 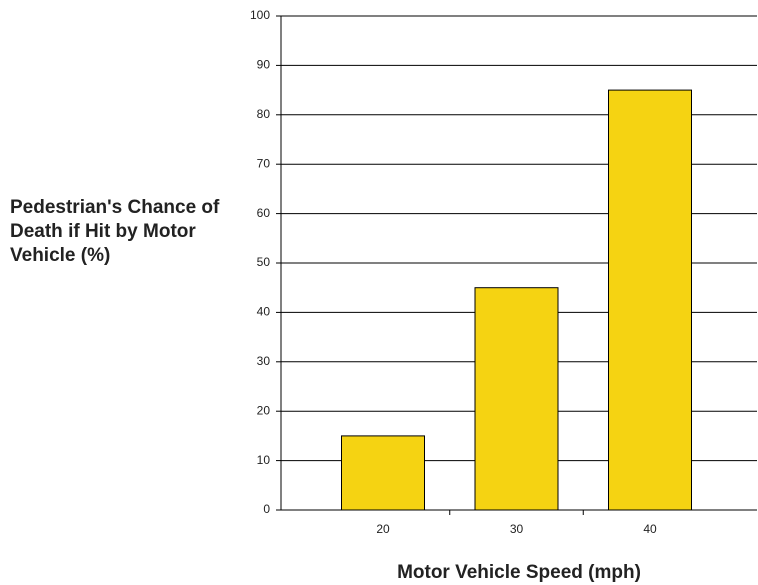 What do you see at coordinates (266, 509) in the screenshot?
I see `y-tick-label: 0` at bounding box center [266, 509].